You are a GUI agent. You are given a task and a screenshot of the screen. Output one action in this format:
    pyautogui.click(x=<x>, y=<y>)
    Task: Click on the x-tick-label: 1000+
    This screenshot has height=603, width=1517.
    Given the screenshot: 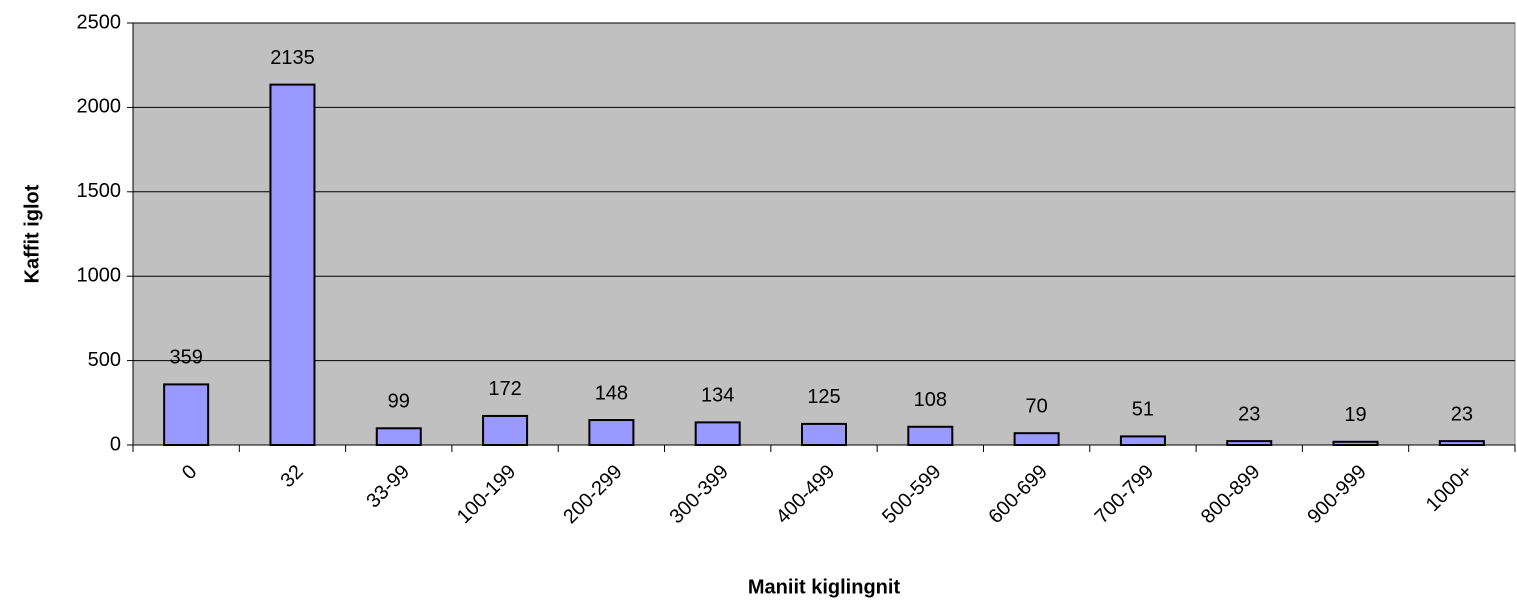 What is the action you would take?
    pyautogui.click(x=1449, y=488)
    